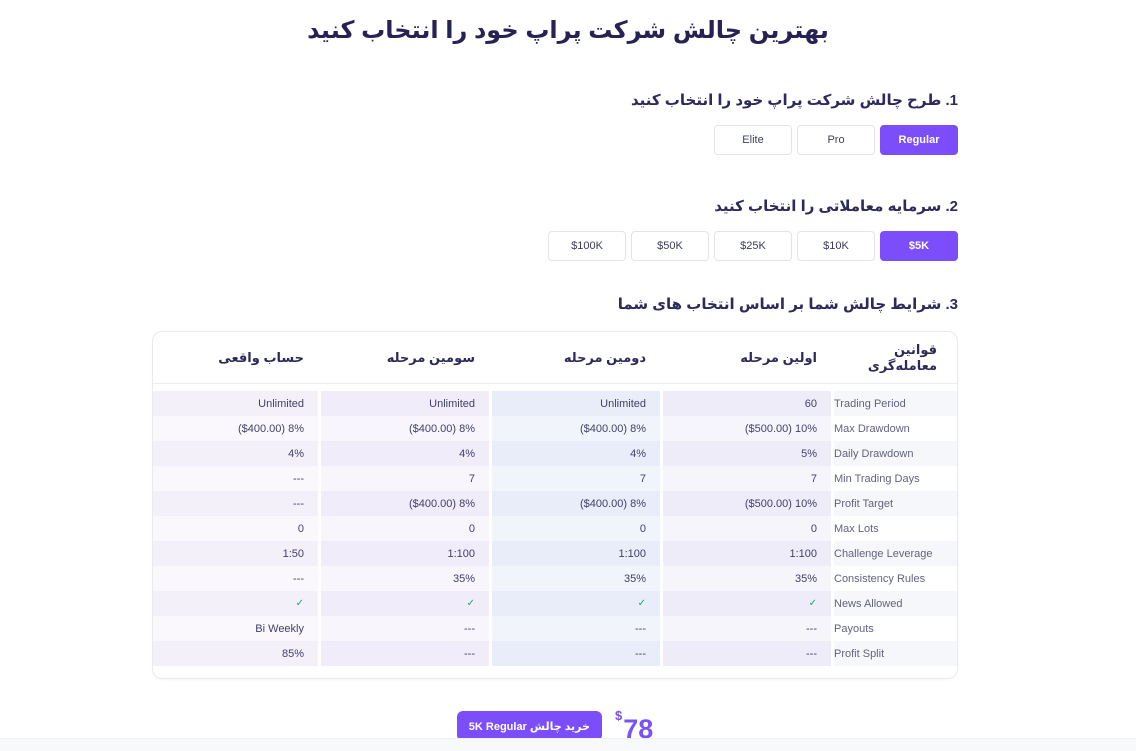  I want to click on table-row: Max Lots 0 0 0 0, so click(555, 528).